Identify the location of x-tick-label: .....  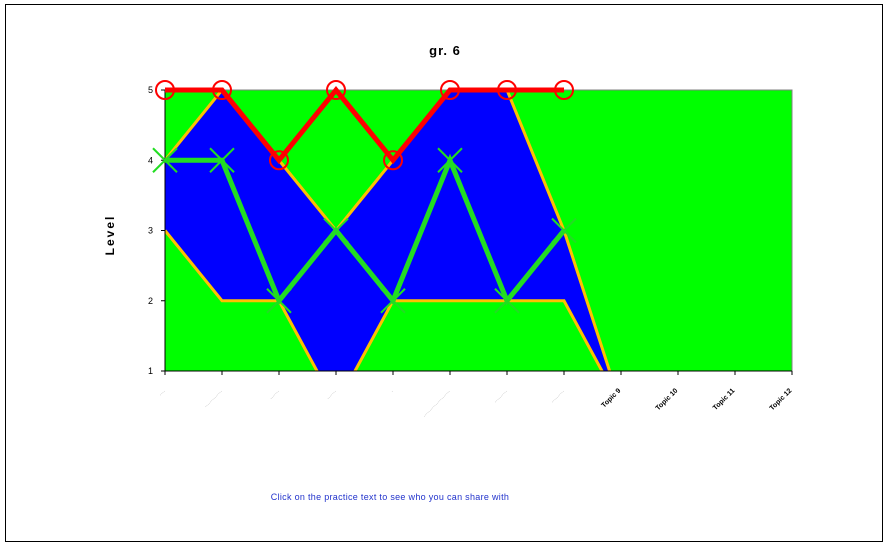
(161, 392).